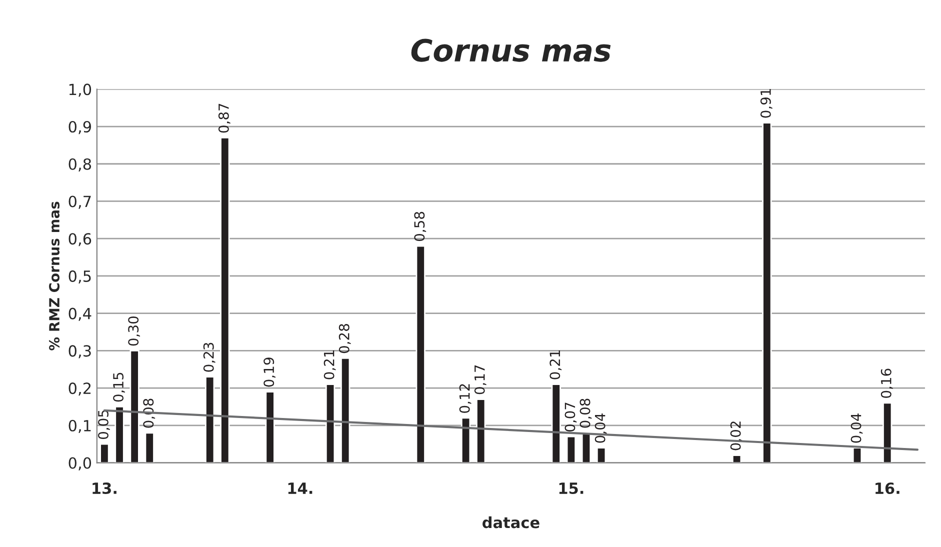  What do you see at coordinates (79, 277) in the screenshot?
I see `y-tick-label: 0,5` at bounding box center [79, 277].